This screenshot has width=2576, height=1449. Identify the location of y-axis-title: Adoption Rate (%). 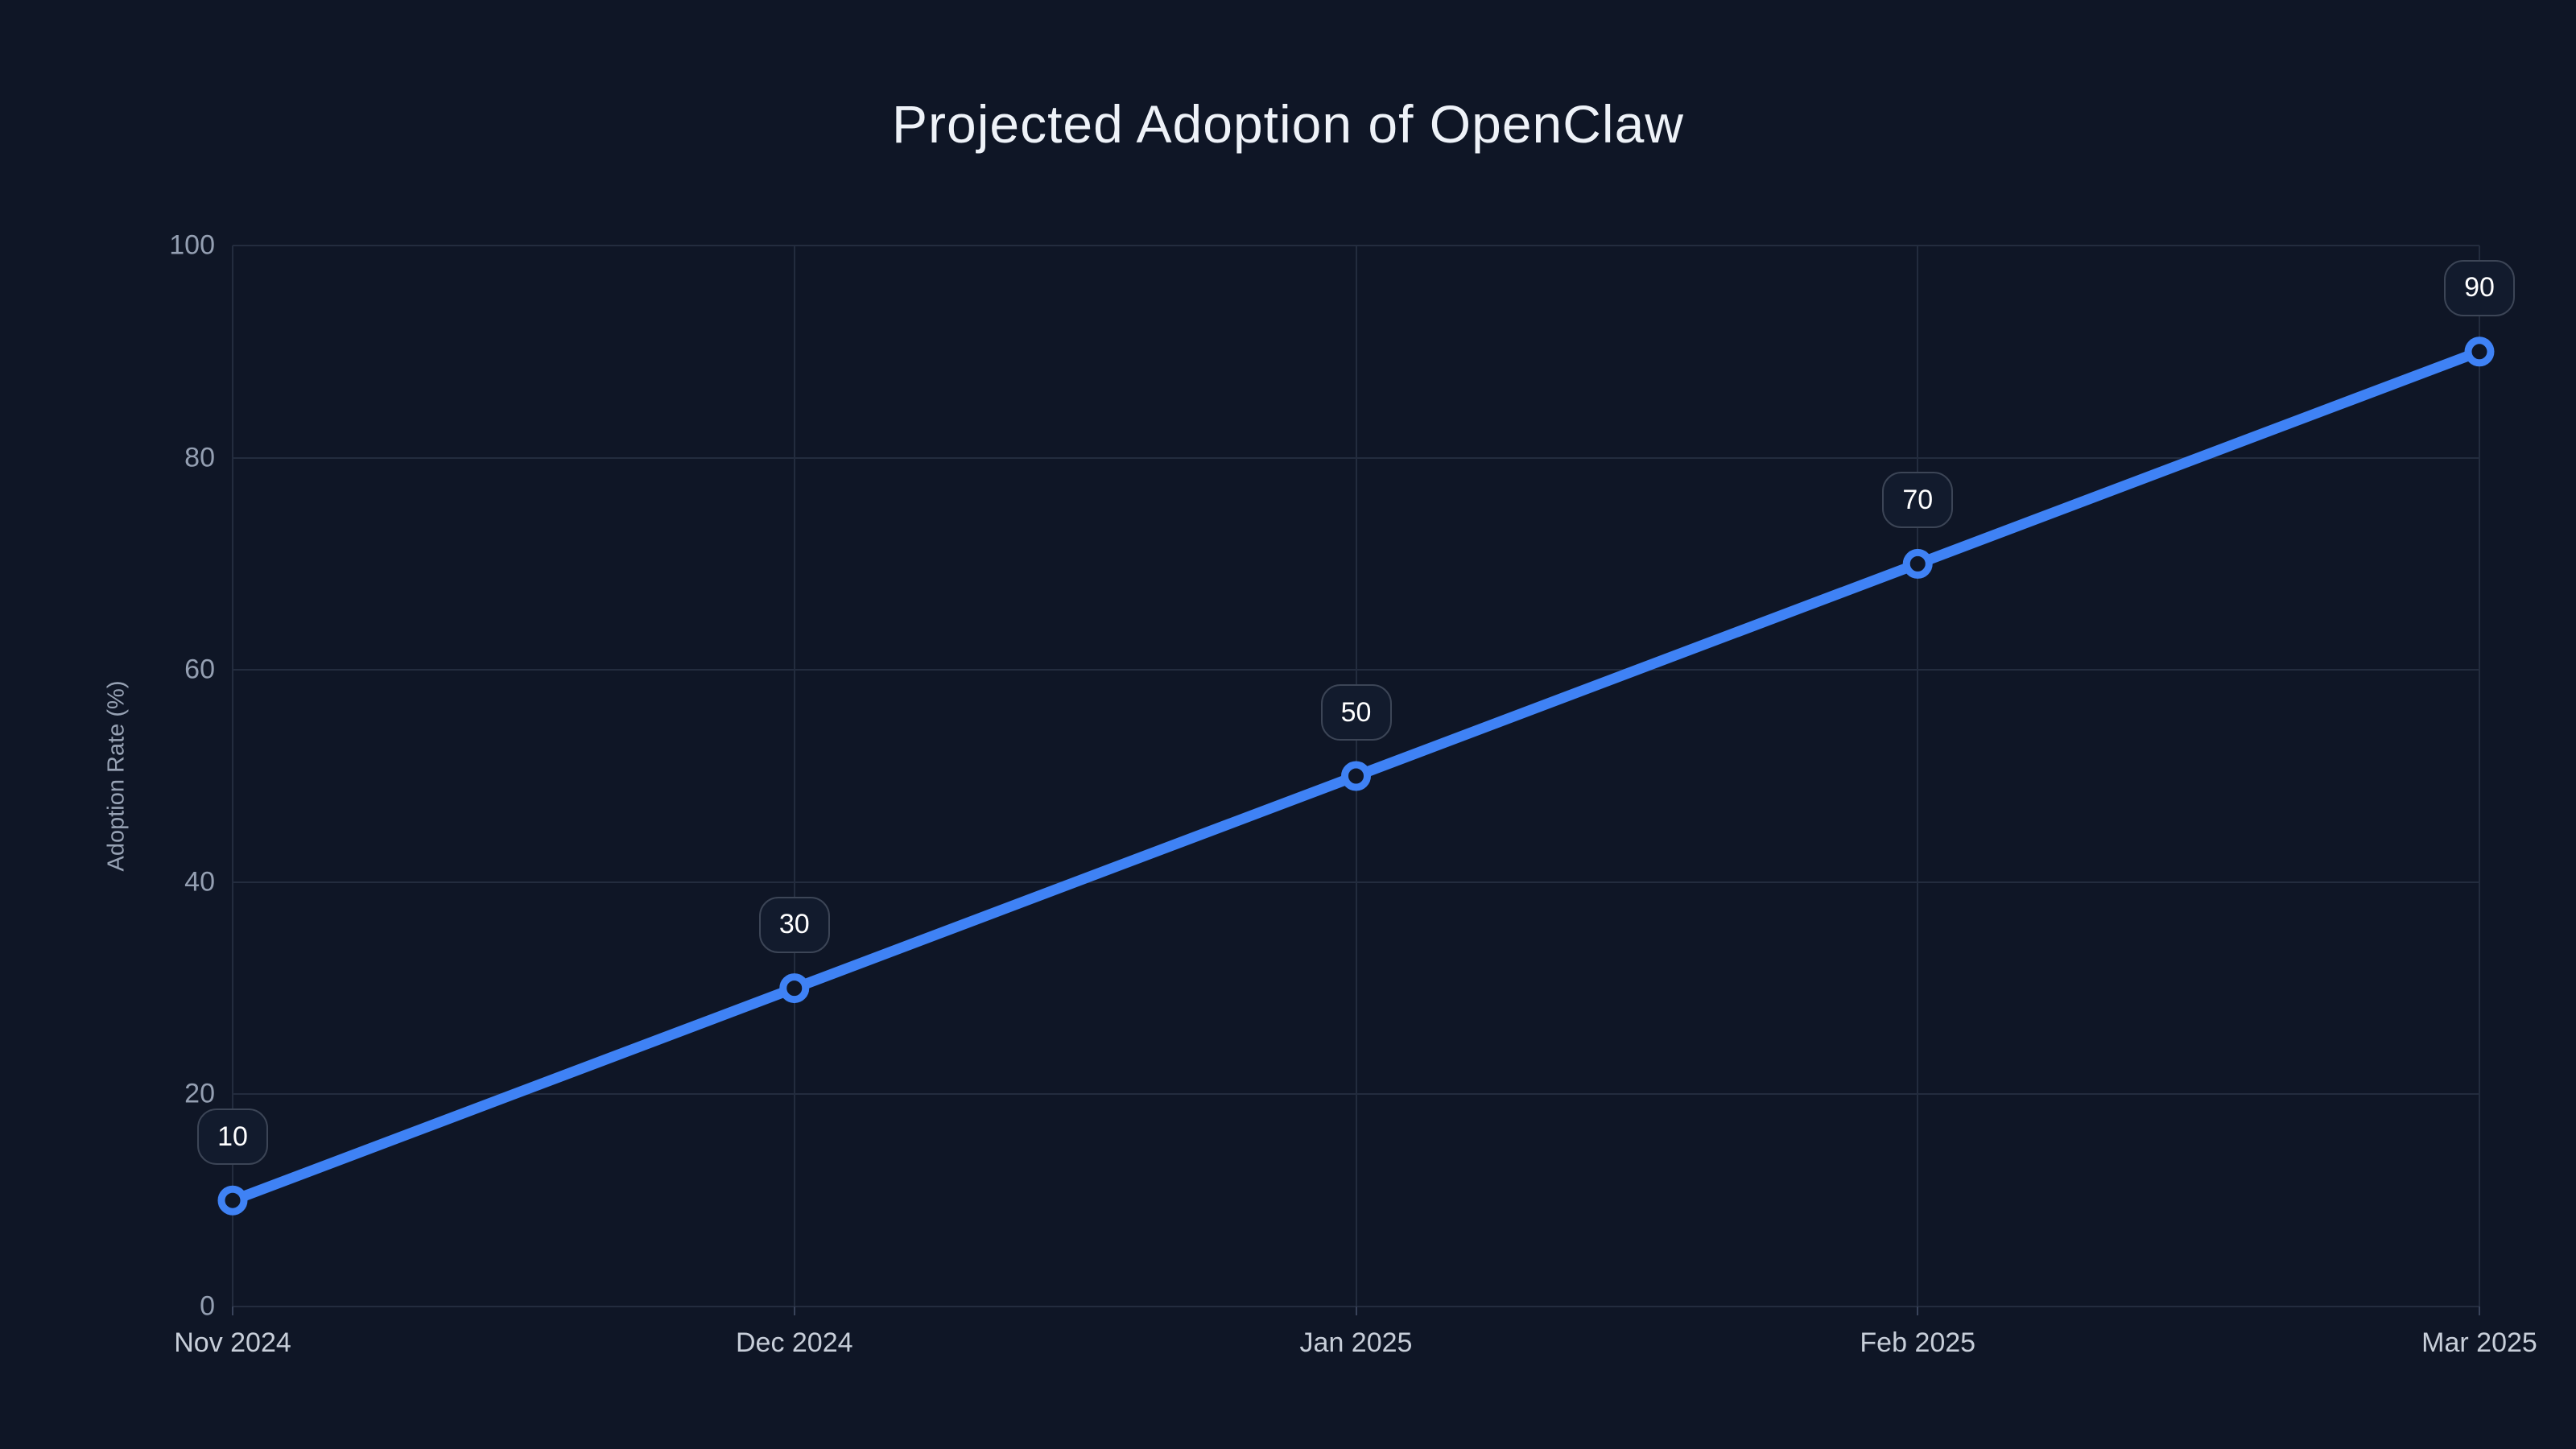
(116, 776).